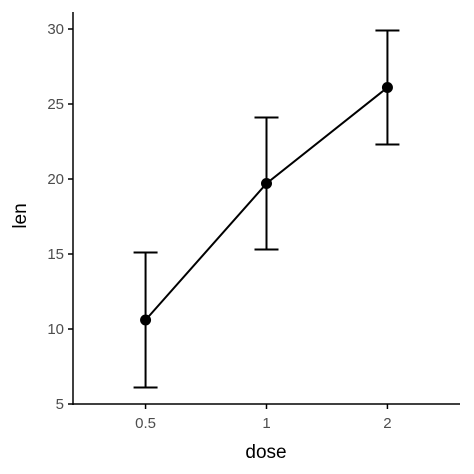  What do you see at coordinates (266, 423) in the screenshot?
I see `x-tick-label: 1` at bounding box center [266, 423].